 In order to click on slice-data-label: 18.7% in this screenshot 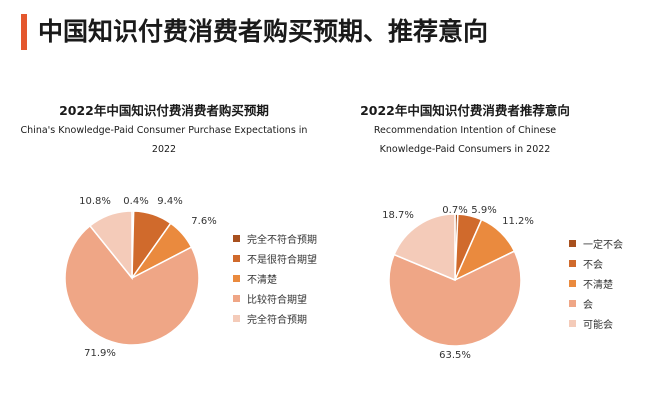, I will do `click(398, 215)`.